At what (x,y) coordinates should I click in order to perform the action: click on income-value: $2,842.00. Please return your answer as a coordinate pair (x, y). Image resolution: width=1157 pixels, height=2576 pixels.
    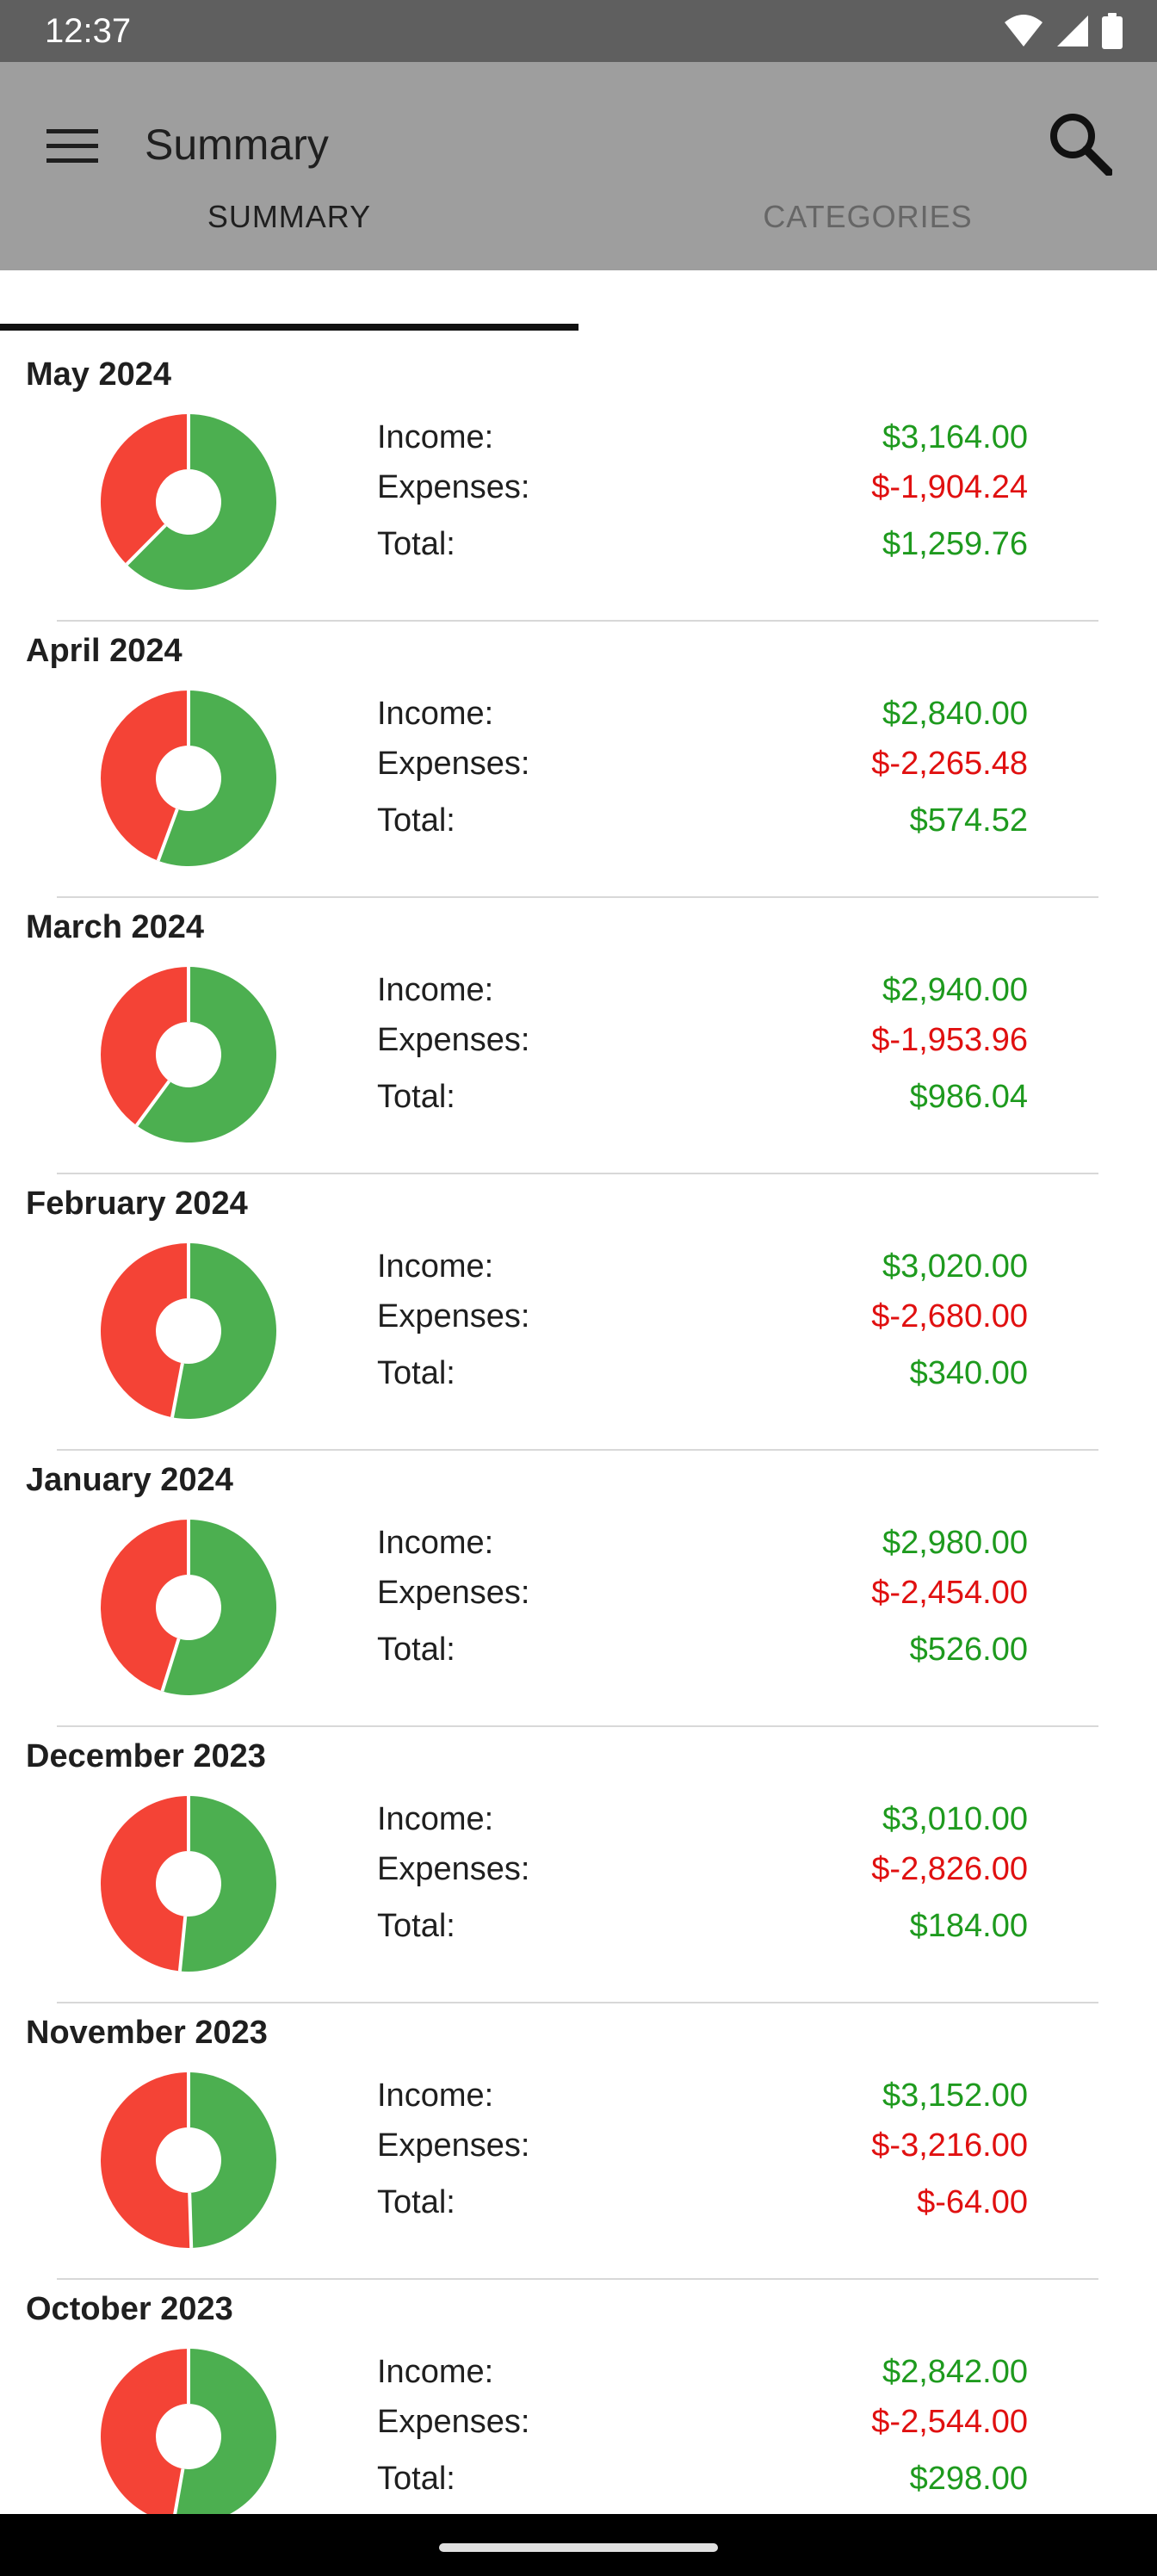
    Looking at the image, I should click on (955, 2372).